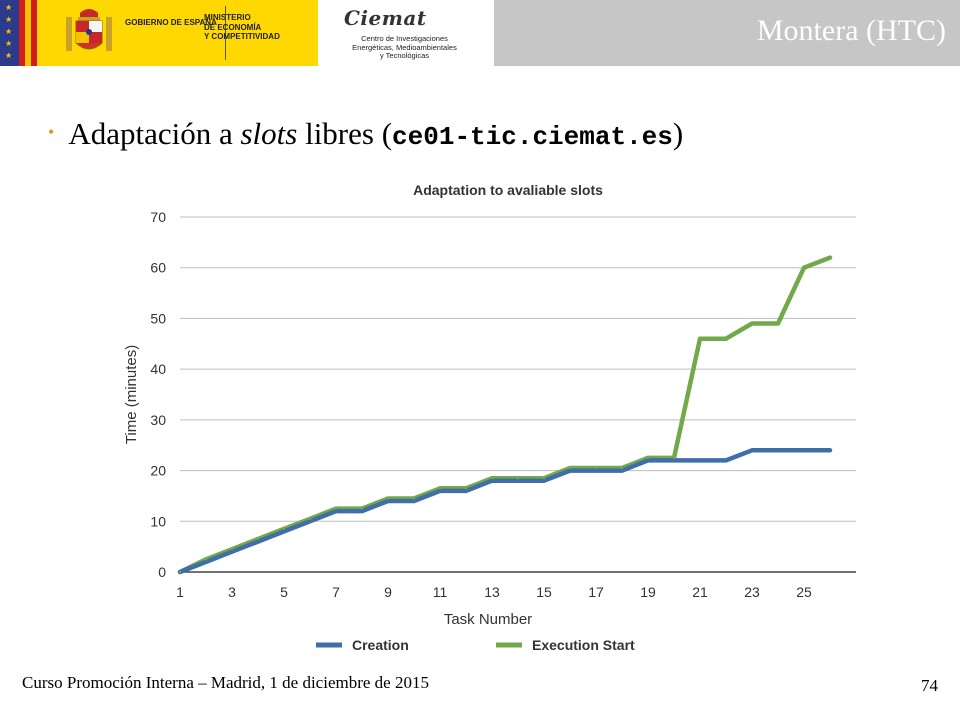  I want to click on ministry-label: Ministerio de Economía y Competitividad, so click(242, 27).